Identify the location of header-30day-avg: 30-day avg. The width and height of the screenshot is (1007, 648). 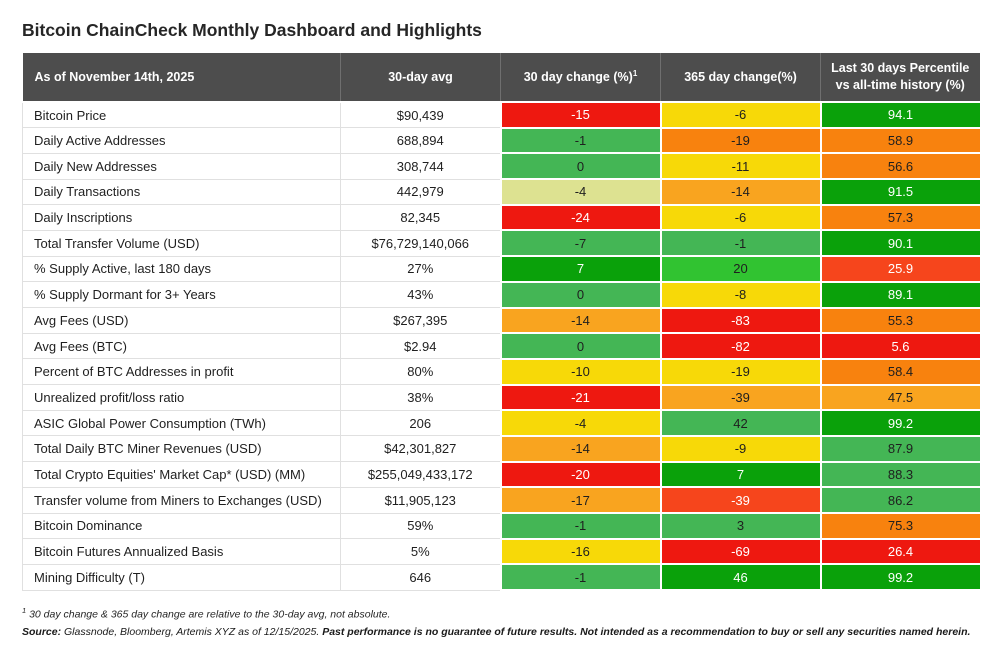
(420, 78).